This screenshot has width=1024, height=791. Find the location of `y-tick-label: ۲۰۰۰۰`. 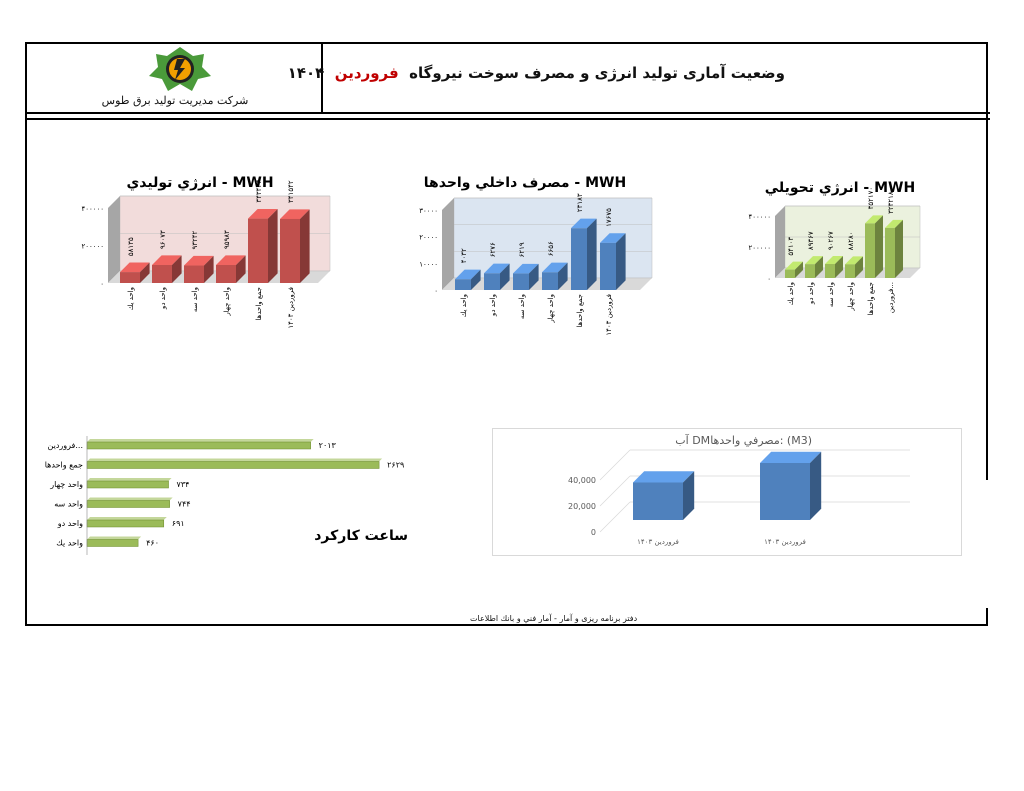

y-tick-label: ۲۰۰۰۰ is located at coordinates (428, 238).